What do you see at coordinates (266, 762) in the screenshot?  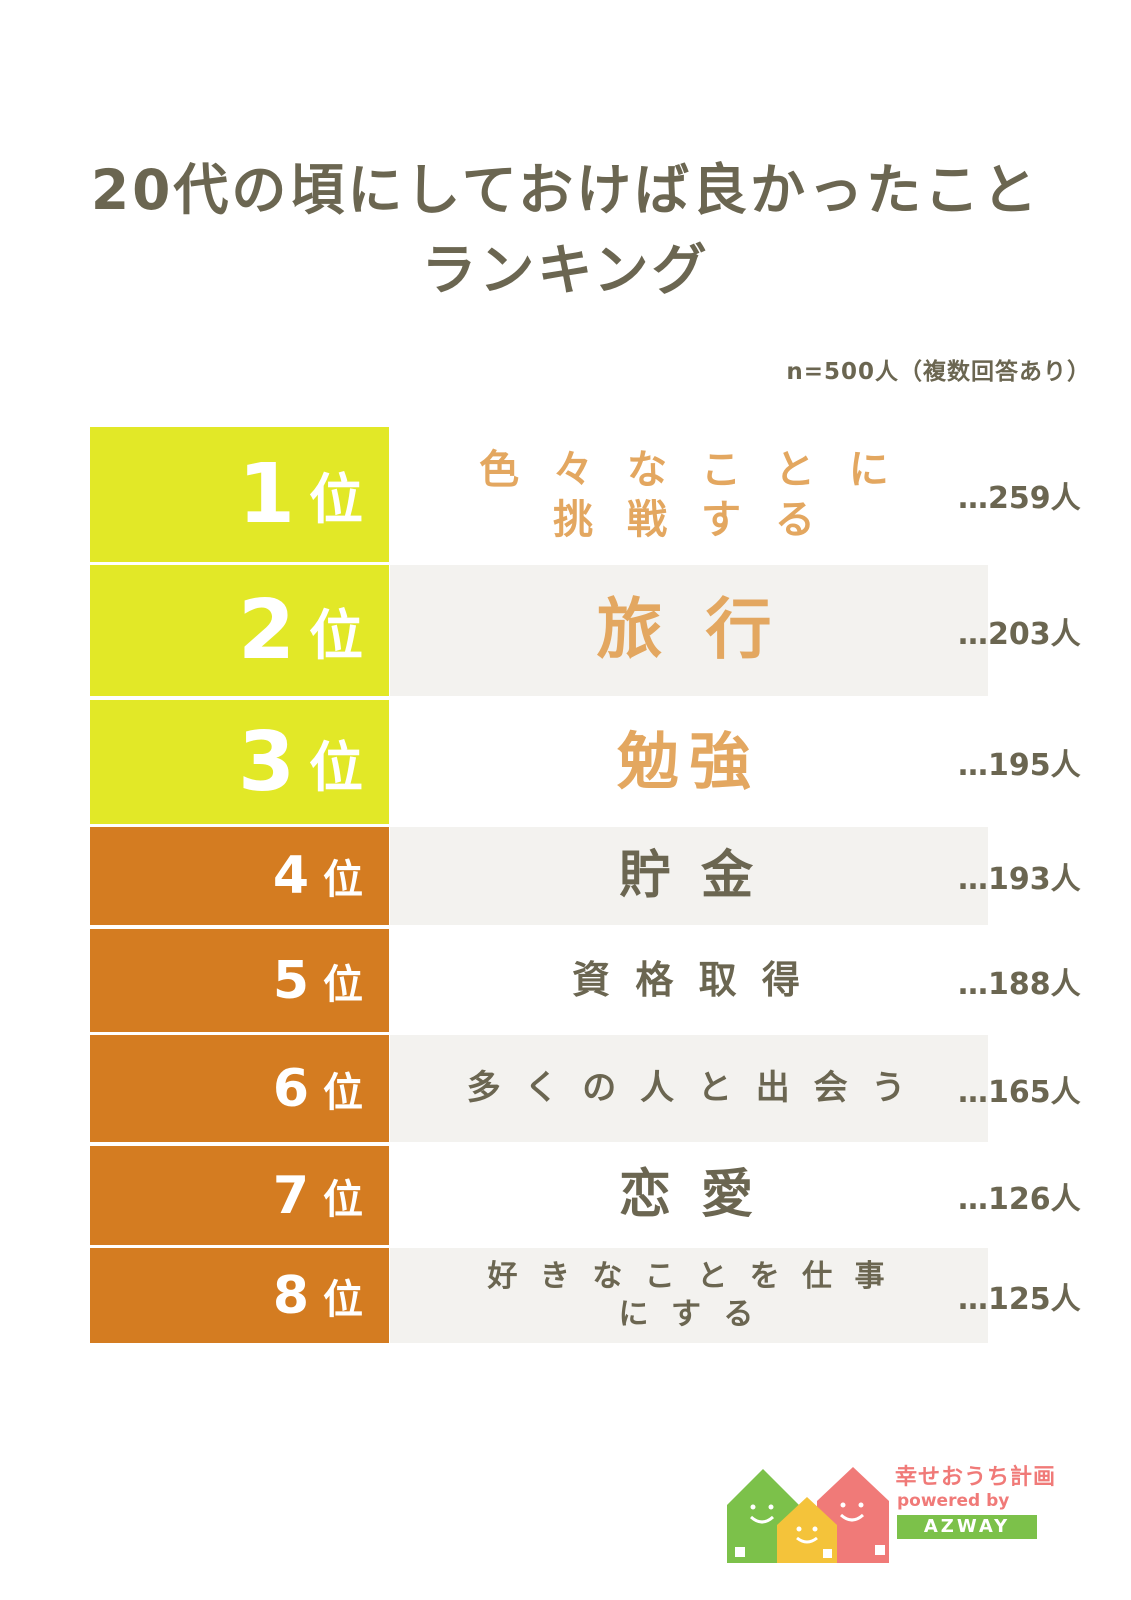 I see `rank-number: 3` at bounding box center [266, 762].